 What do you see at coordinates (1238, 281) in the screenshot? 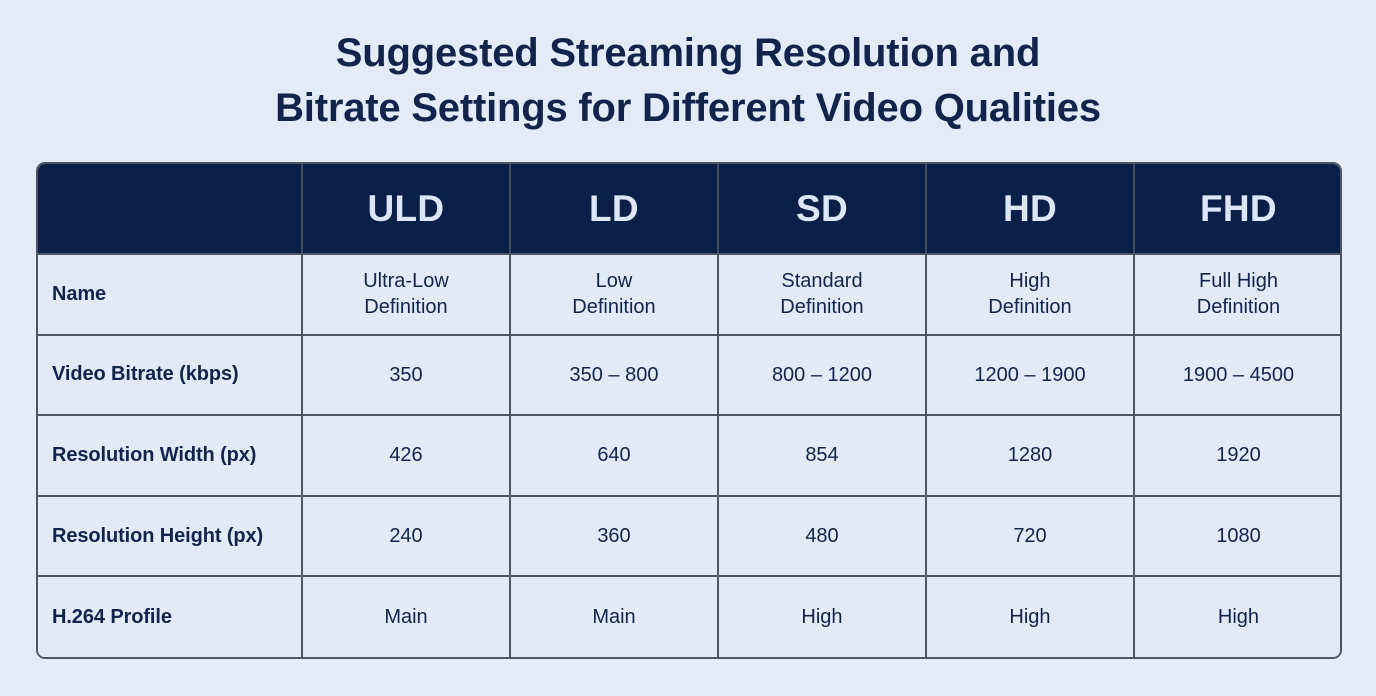
I see `cell-line-1: Full High` at bounding box center [1238, 281].